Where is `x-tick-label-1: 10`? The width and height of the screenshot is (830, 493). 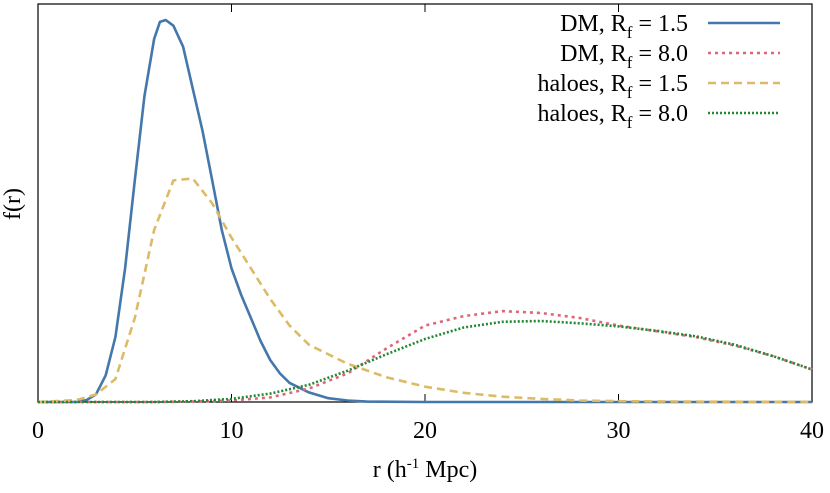 x-tick-label-1: 10 is located at coordinates (232, 431).